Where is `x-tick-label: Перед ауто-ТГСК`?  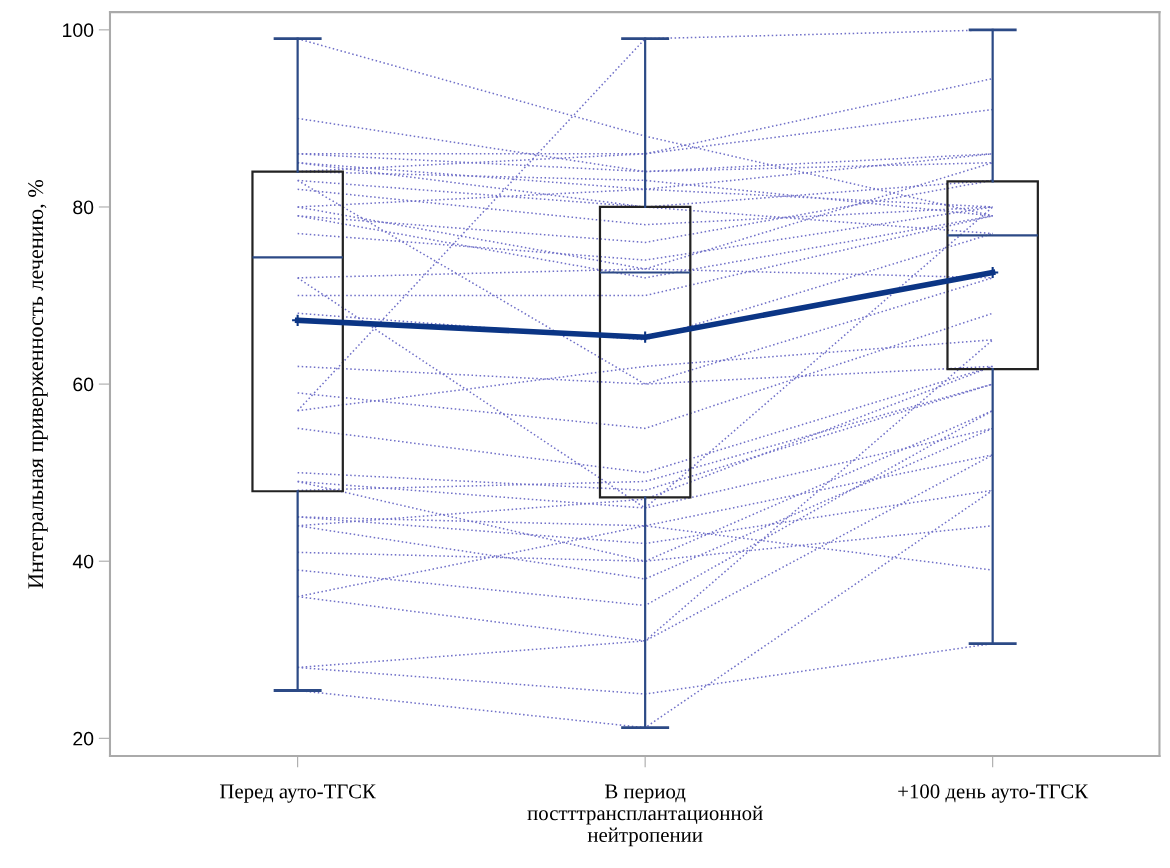 x-tick-label: Перед ауто-ТГСК is located at coordinates (297, 793).